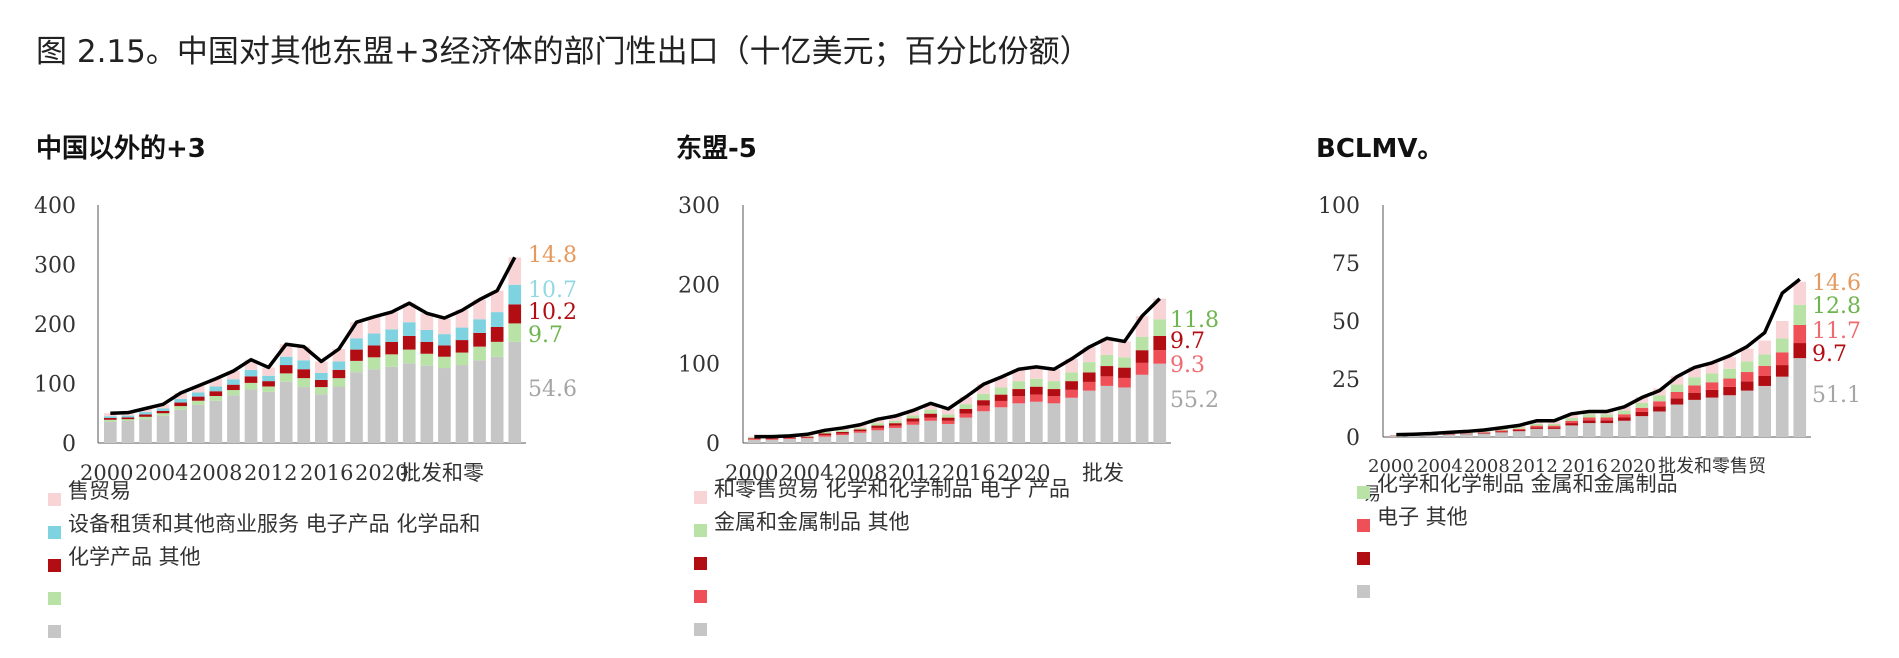 This screenshot has width=1899, height=658. I want to click on y-tick-label: 300, so click(55, 266).